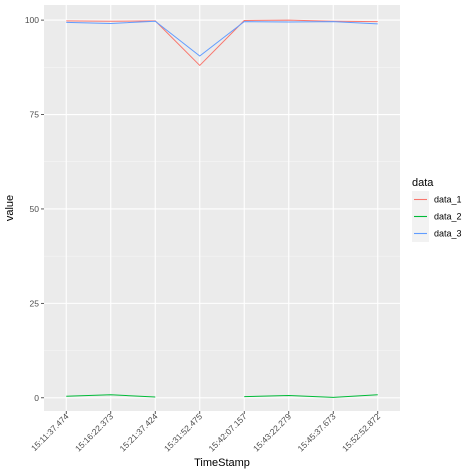 Image resolution: width=474 pixels, height=474 pixels. What do you see at coordinates (227, 432) in the screenshot?
I see `x-tick-label: 15:42:07.157` at bounding box center [227, 432].